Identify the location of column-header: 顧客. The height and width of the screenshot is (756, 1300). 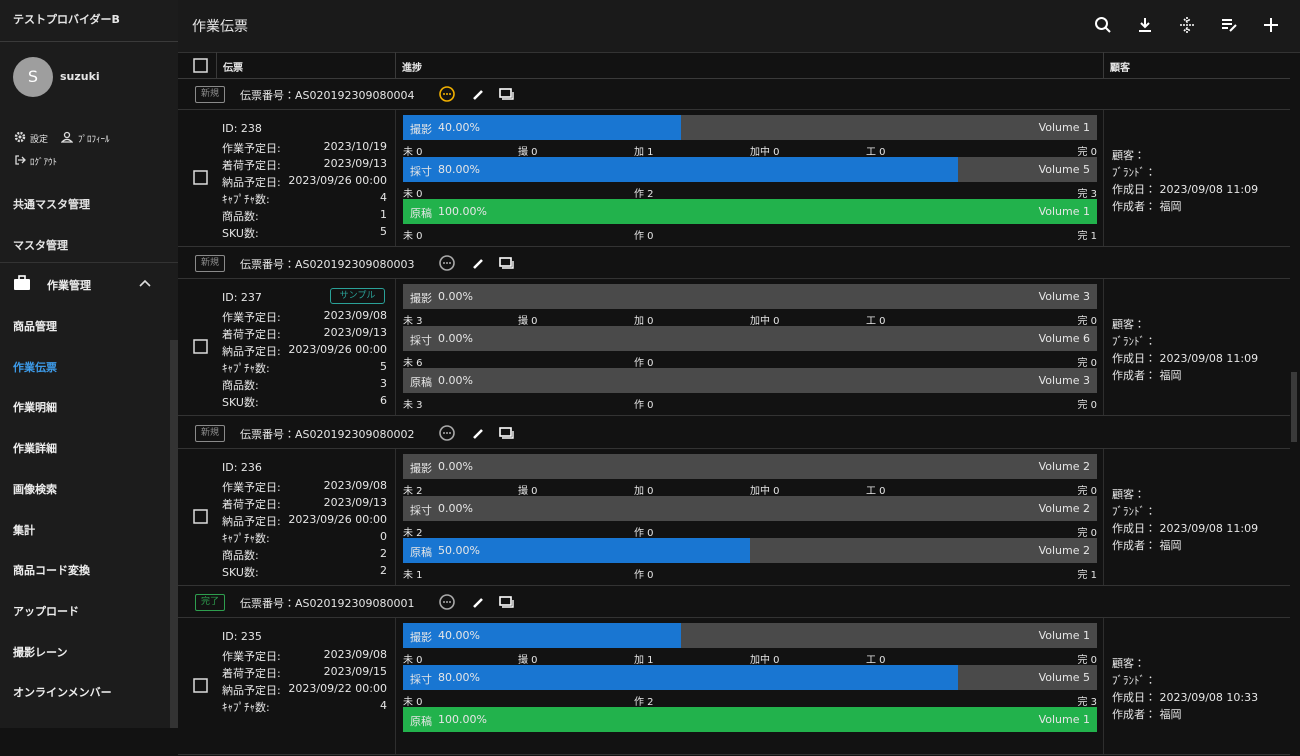
(1120, 68).